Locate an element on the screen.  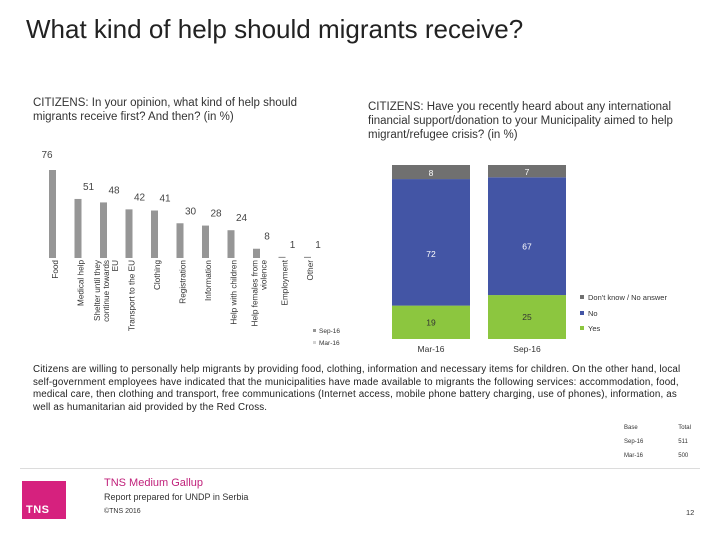
footer-divider is located at coordinates (360, 468).